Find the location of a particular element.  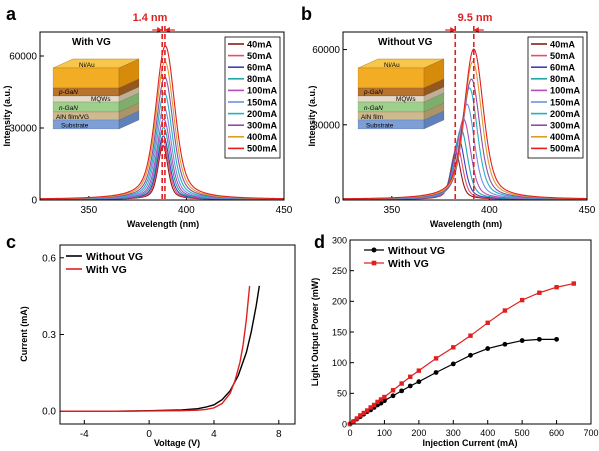

ylabel-b: Intensity (a.u.) is located at coordinates (312, 115).